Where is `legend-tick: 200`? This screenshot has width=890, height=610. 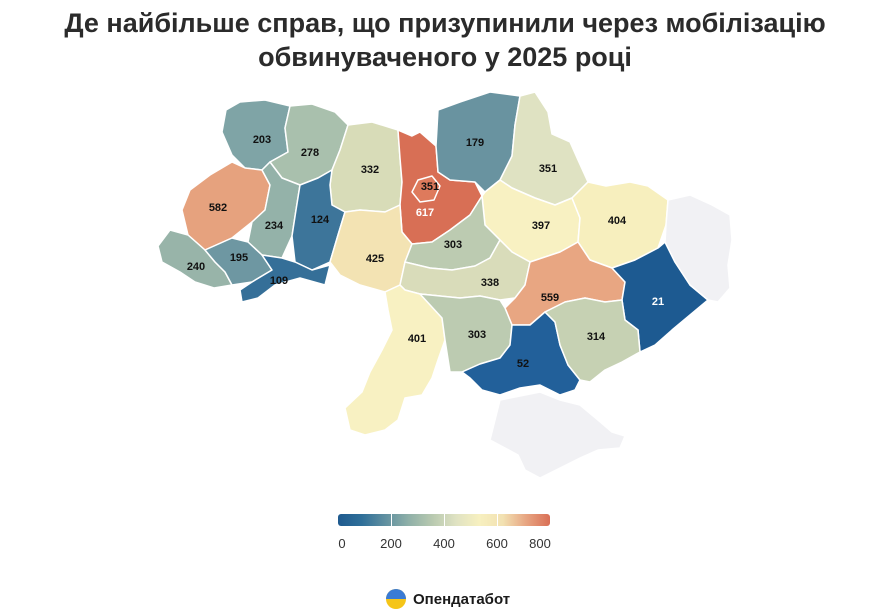
legend-tick: 200 is located at coordinates (391, 543).